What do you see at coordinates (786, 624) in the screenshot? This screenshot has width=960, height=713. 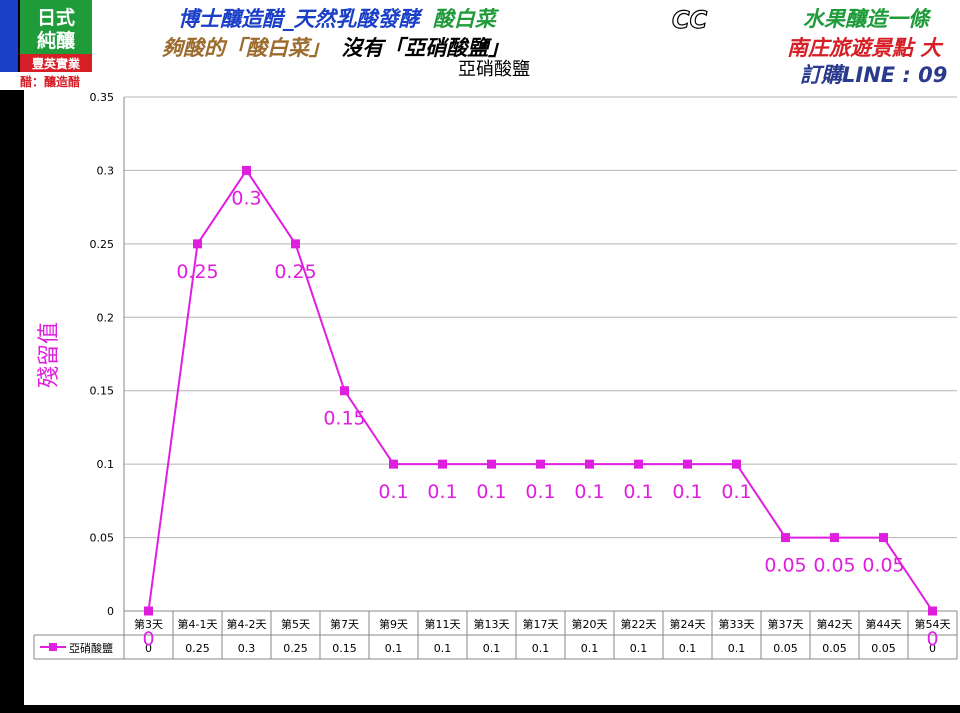 I see `x-category-label: 第37天` at bounding box center [786, 624].